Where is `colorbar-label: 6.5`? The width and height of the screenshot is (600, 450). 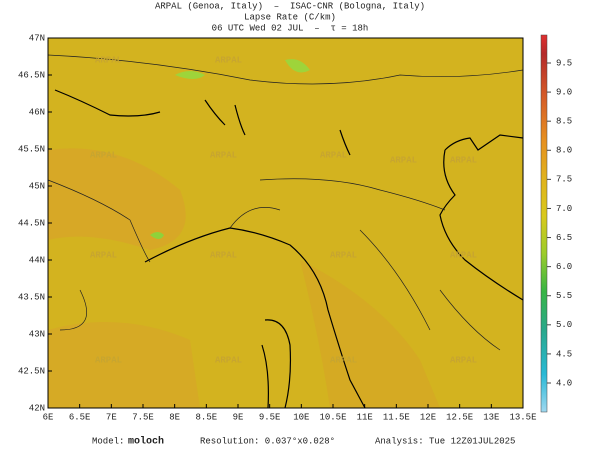
colorbar-label: 6.5 is located at coordinates (564, 238).